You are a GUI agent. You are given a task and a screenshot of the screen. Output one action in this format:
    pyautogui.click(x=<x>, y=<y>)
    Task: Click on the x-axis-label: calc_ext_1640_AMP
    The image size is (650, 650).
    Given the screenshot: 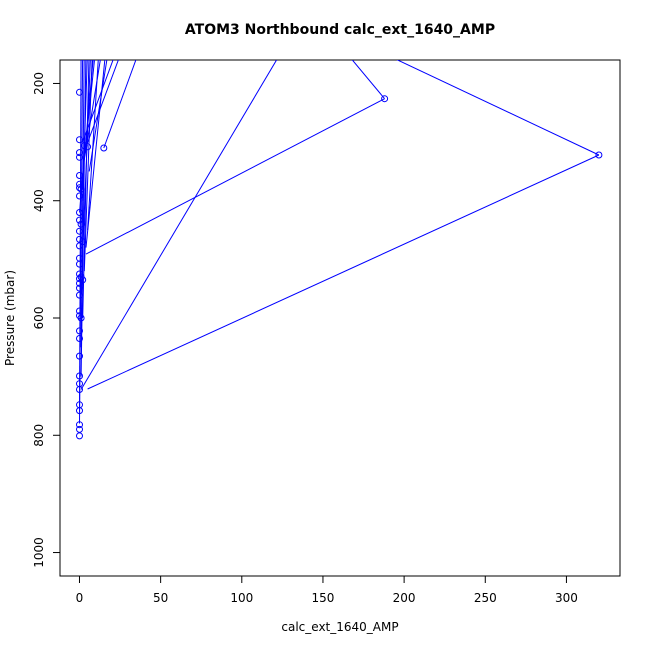 What is the action you would take?
    pyautogui.click(x=339, y=627)
    